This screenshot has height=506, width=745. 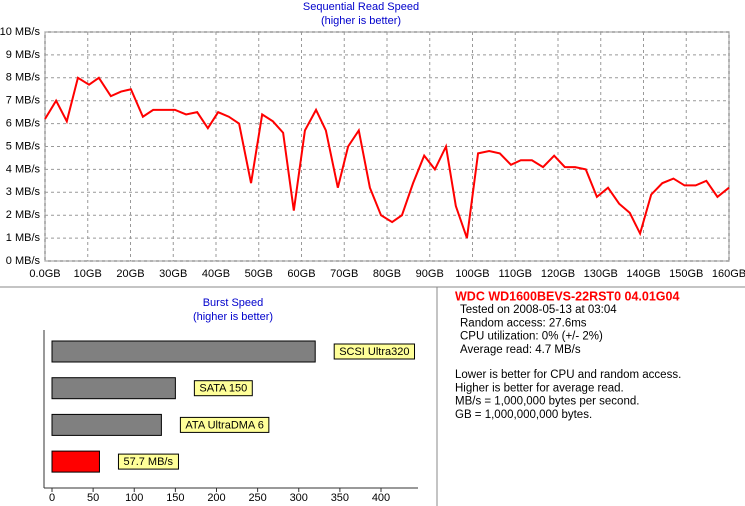 I want to click on bar-label: SCSI Ultra320, so click(x=374, y=352).